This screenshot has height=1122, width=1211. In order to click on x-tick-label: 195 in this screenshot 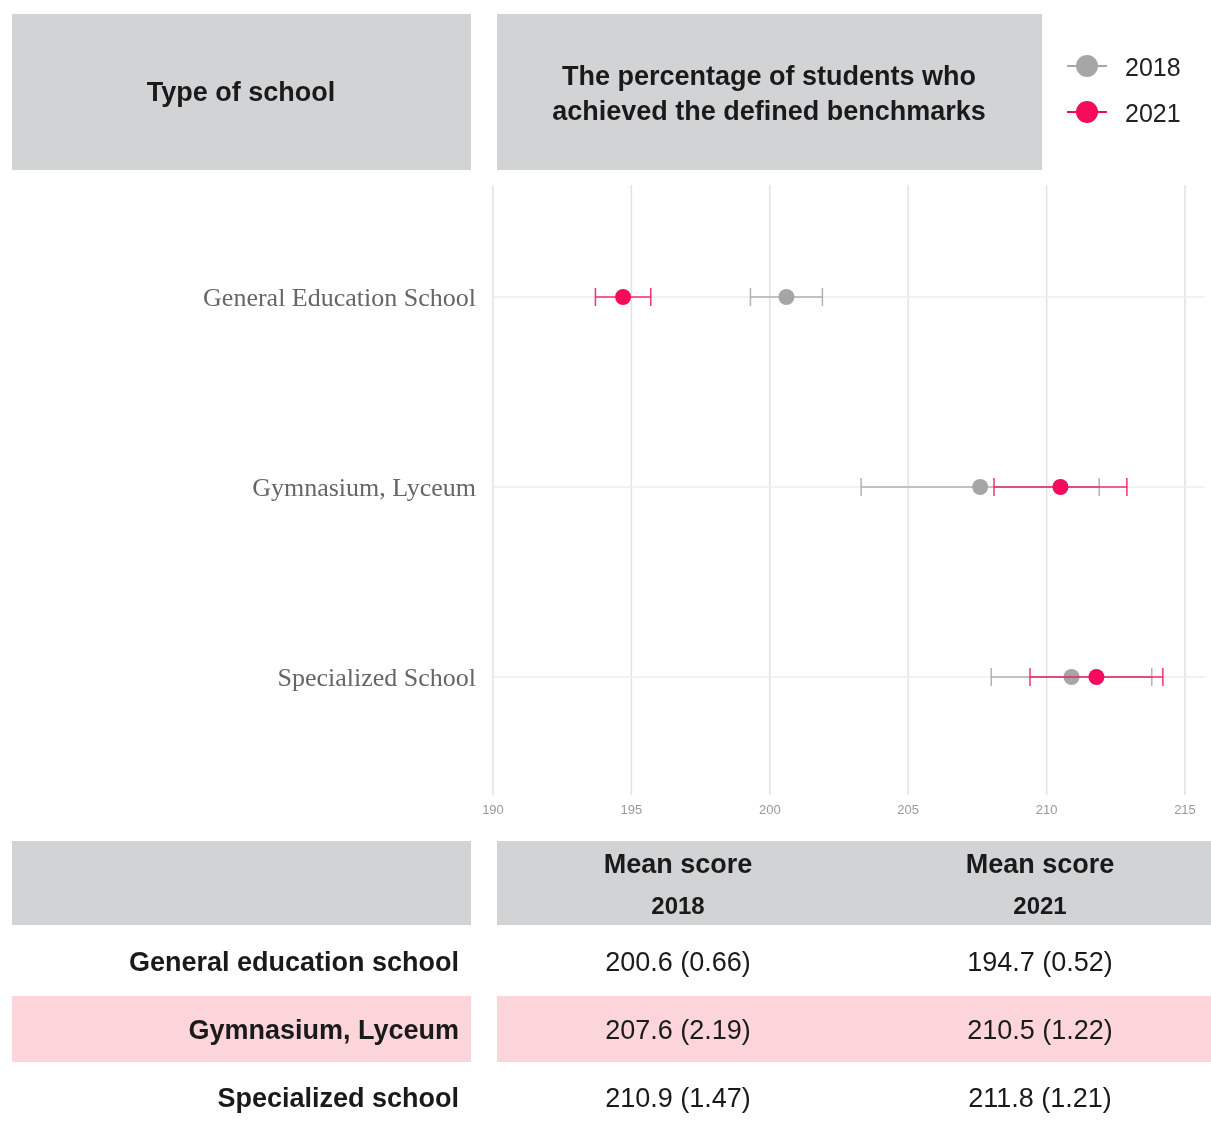, I will do `click(631, 809)`.